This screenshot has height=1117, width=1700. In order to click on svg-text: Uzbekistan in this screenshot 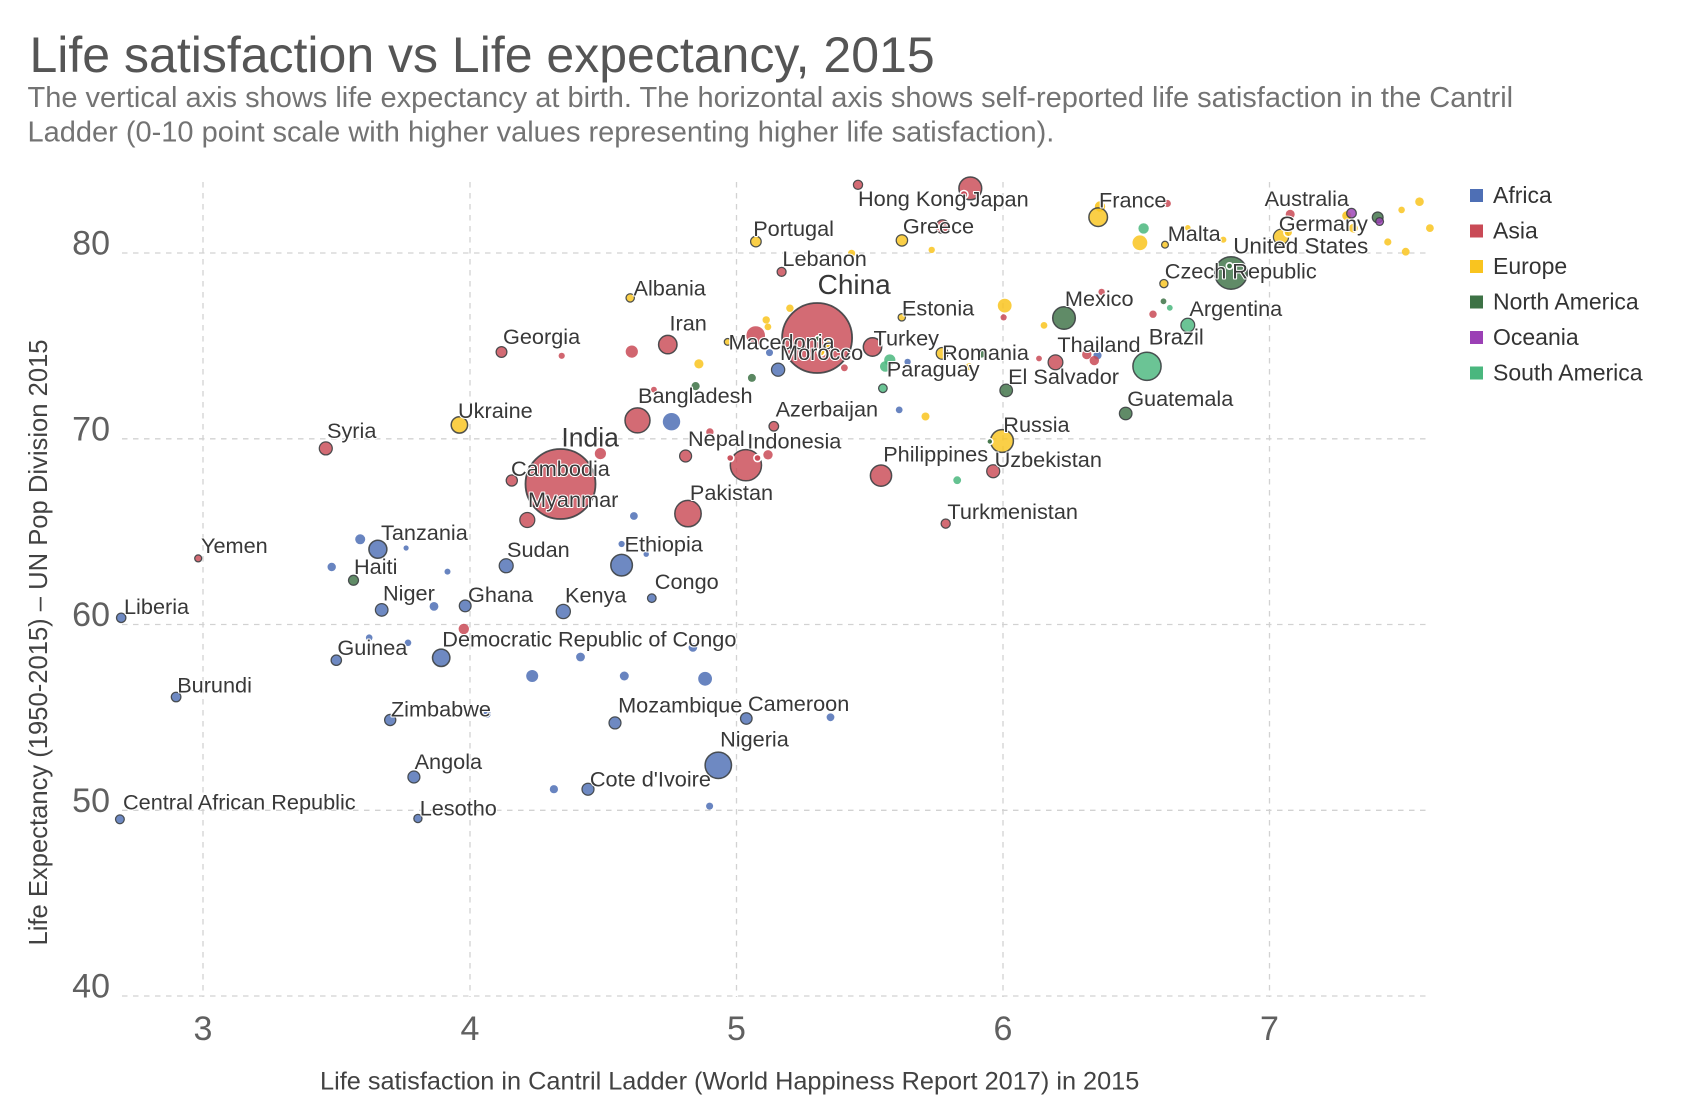, I will do `click(1048, 459)`.